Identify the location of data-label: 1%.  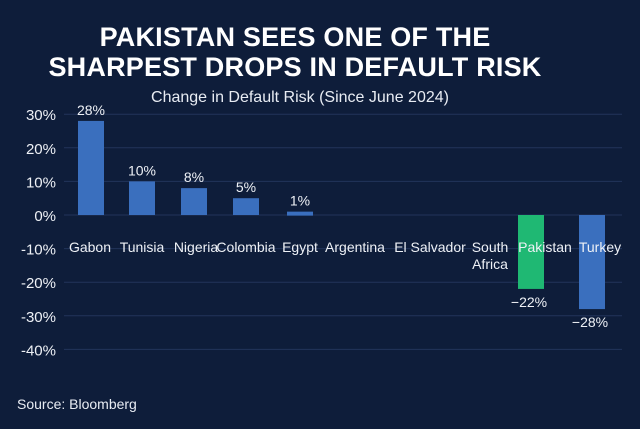
(300, 201).